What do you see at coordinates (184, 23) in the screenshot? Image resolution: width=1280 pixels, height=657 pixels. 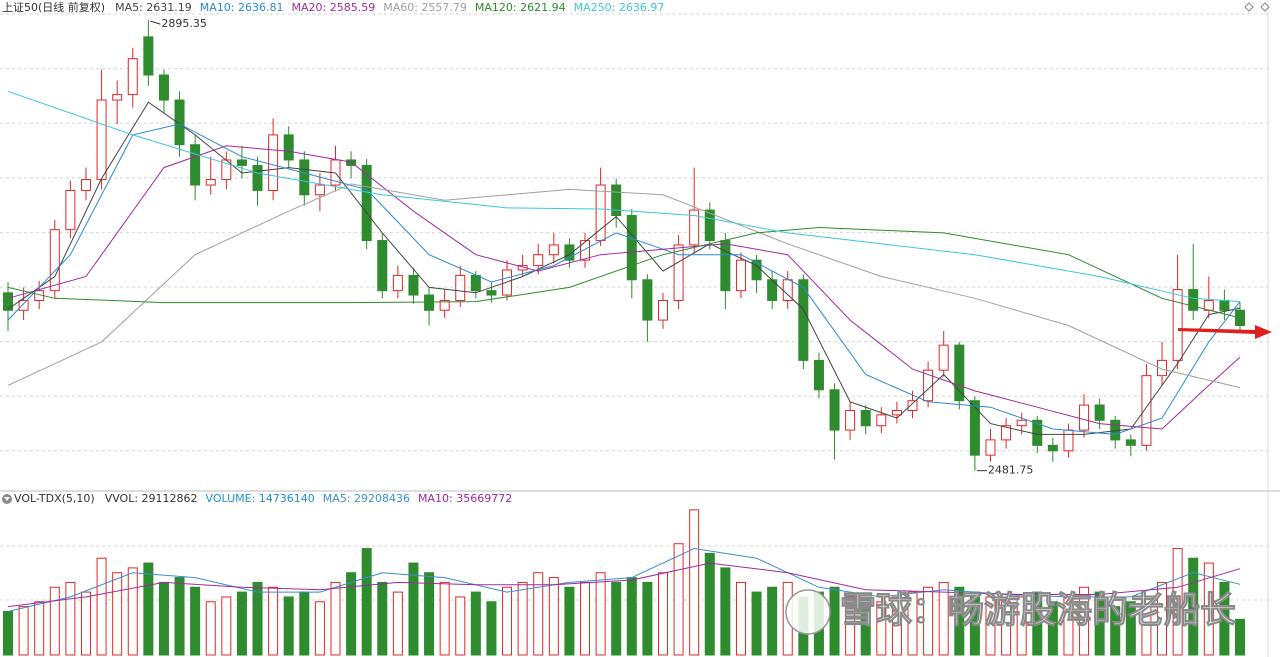 I see `annotation-label: 2895.35` at bounding box center [184, 23].